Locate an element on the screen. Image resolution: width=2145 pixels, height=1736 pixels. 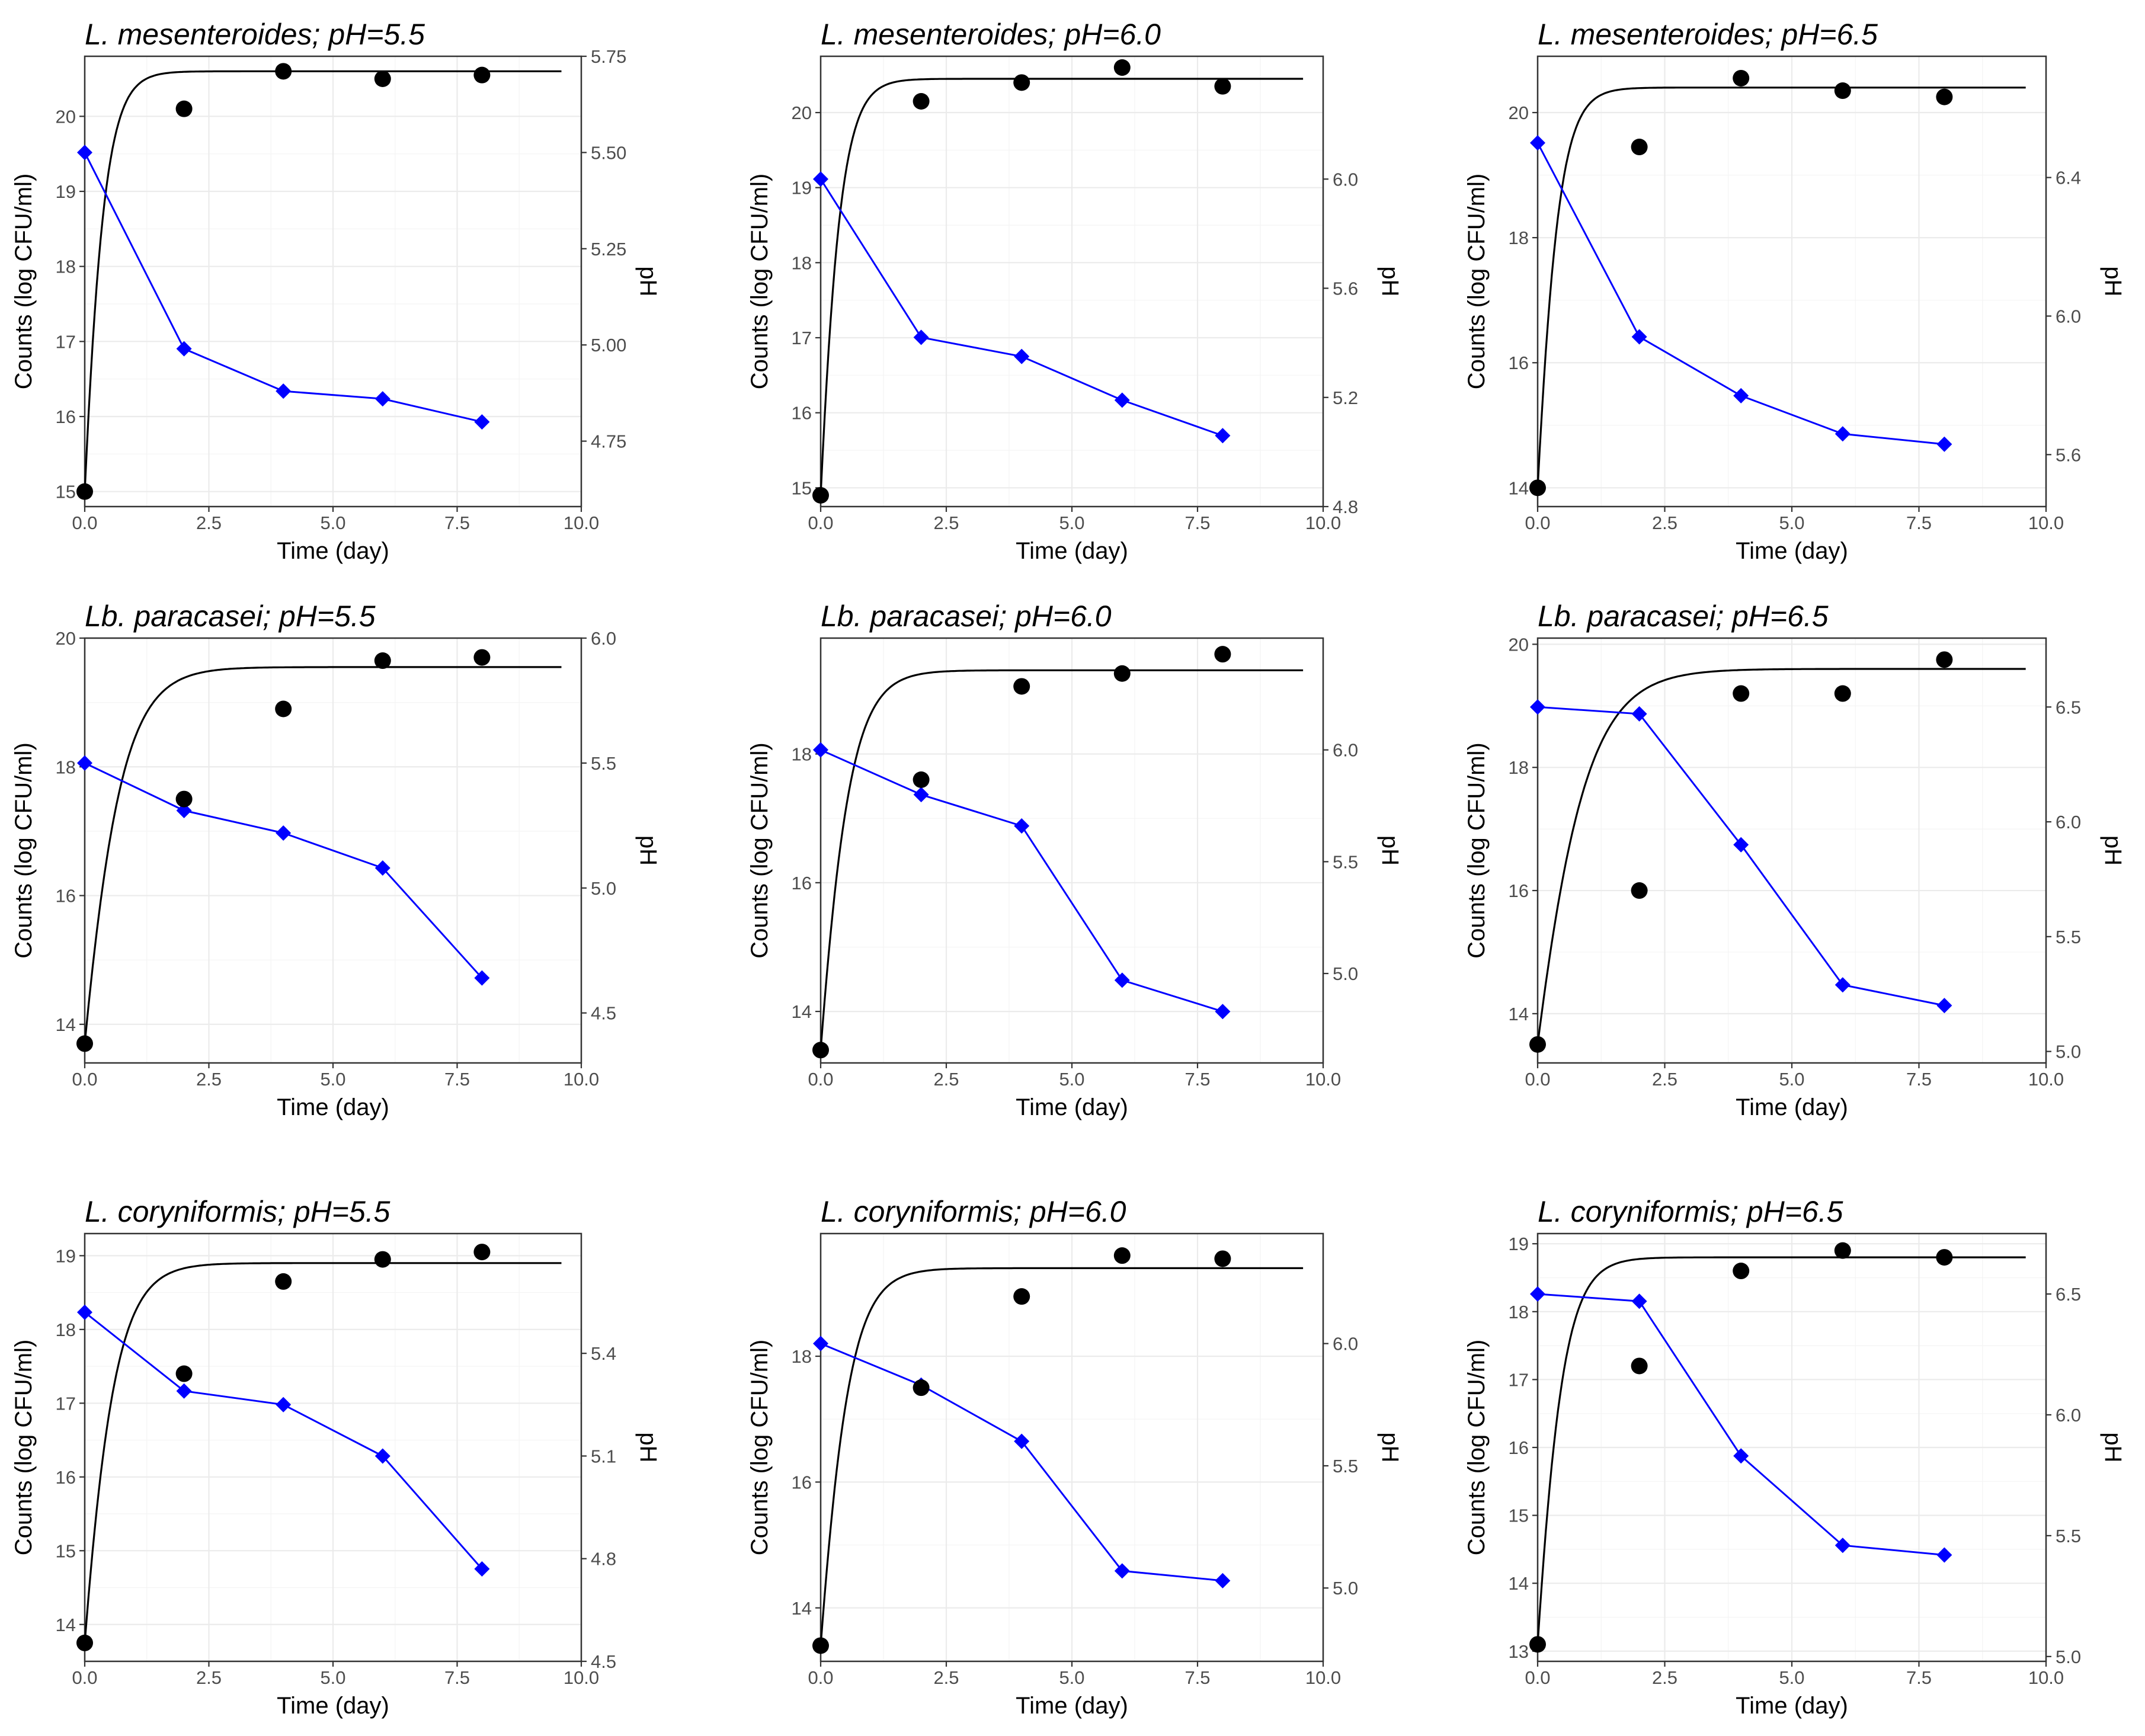
panel-title: L. coryniformis; pH=6.5 is located at coordinates (1690, 1211).